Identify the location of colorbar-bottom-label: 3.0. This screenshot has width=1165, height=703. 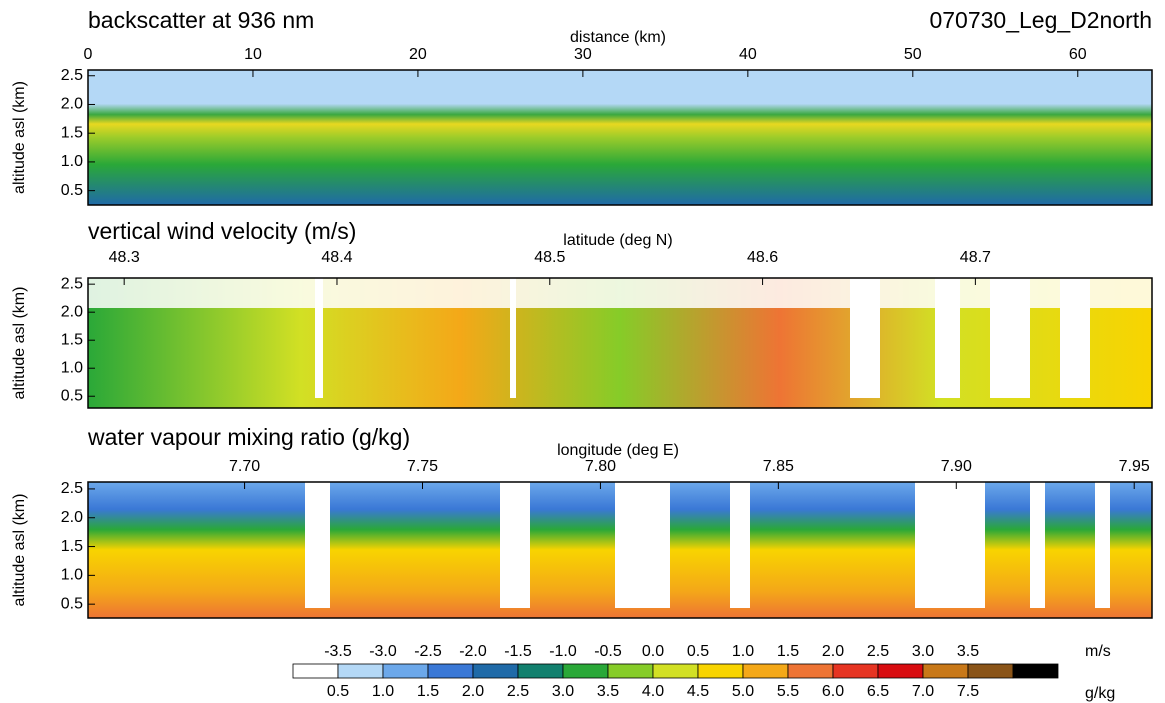
(563, 691).